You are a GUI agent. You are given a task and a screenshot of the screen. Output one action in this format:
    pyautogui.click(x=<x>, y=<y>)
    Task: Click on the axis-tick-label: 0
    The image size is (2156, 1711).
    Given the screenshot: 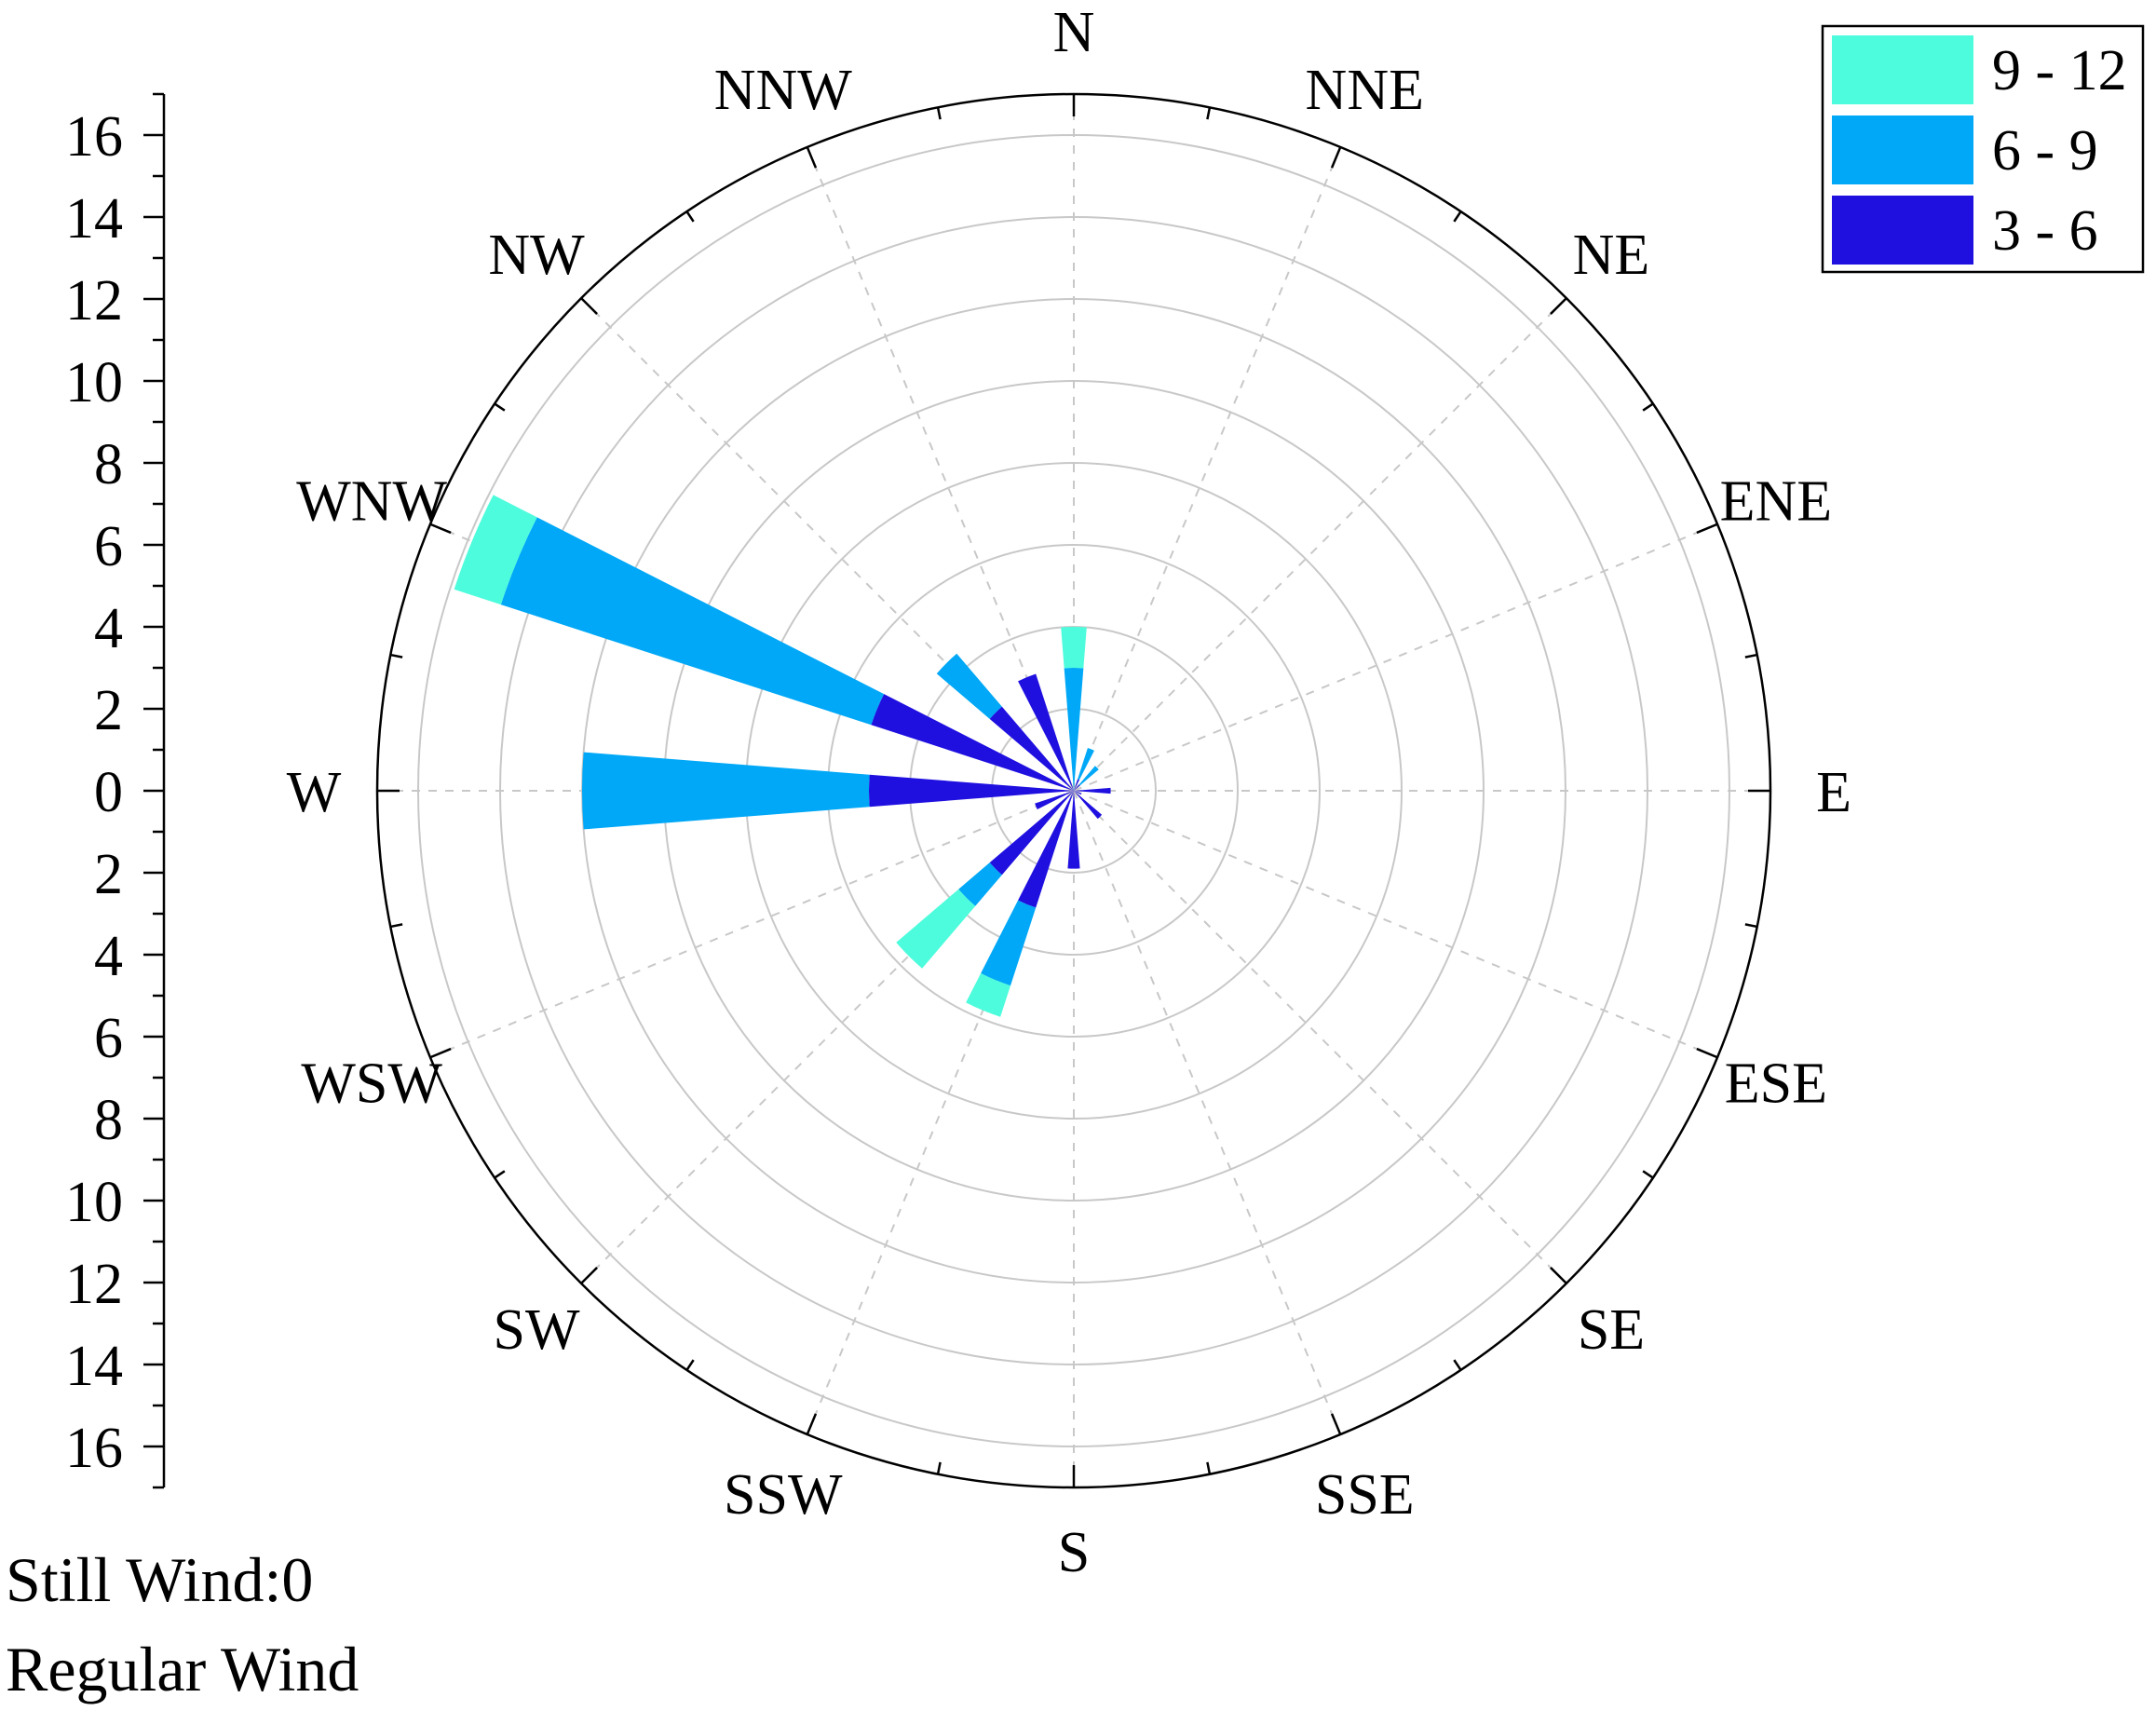 What is the action you would take?
    pyautogui.click(x=108, y=793)
    